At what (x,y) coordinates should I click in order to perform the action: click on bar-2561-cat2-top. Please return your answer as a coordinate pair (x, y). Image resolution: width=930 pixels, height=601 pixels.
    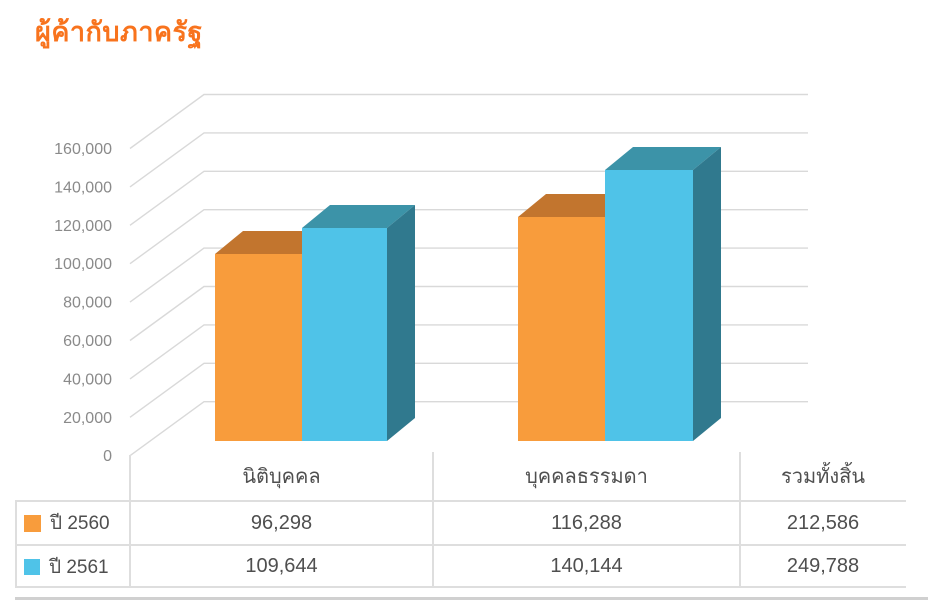
    Looking at the image, I should click on (663, 158).